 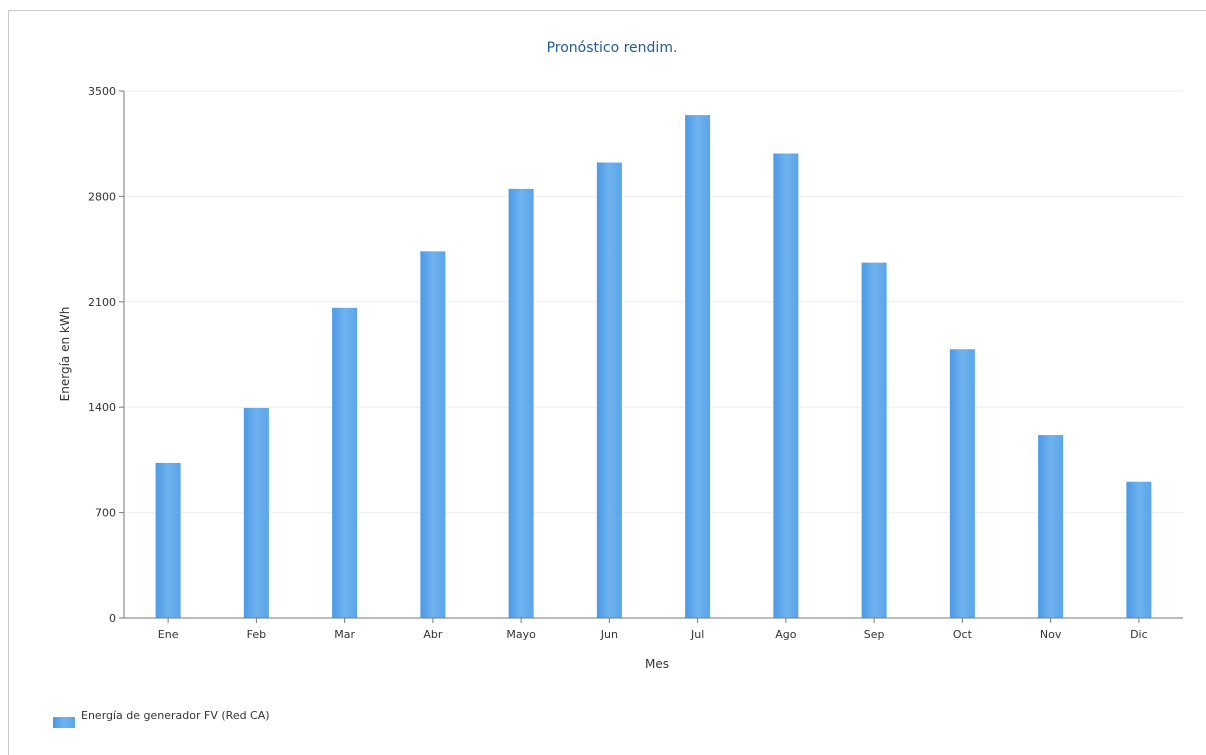 What do you see at coordinates (433, 434) in the screenshot?
I see `bar-abr` at bounding box center [433, 434].